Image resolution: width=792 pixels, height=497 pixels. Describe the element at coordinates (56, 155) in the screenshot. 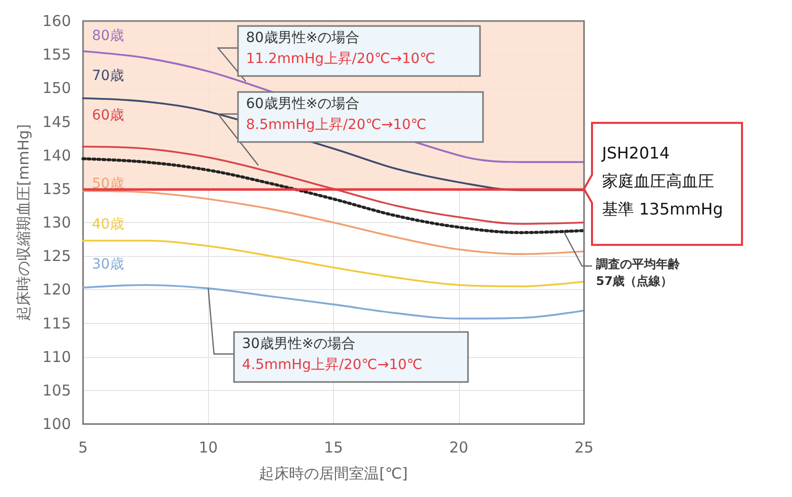

I see `y-tick-label: 140` at that location.